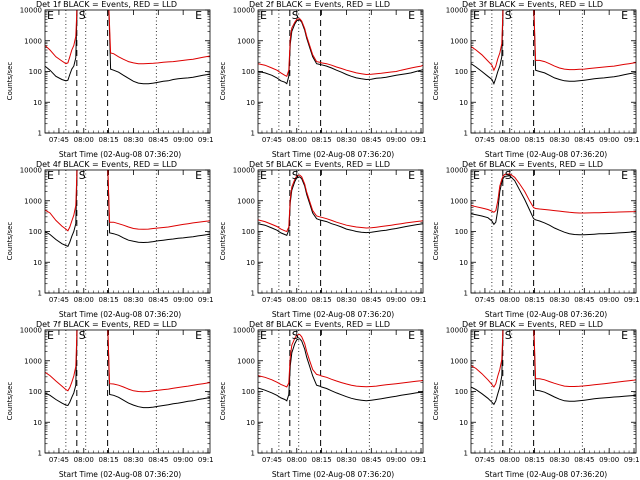 The image size is (640, 480). I want to click on chart-title: Det 1f BLACK = Events, RED = LLD, so click(106, 4).